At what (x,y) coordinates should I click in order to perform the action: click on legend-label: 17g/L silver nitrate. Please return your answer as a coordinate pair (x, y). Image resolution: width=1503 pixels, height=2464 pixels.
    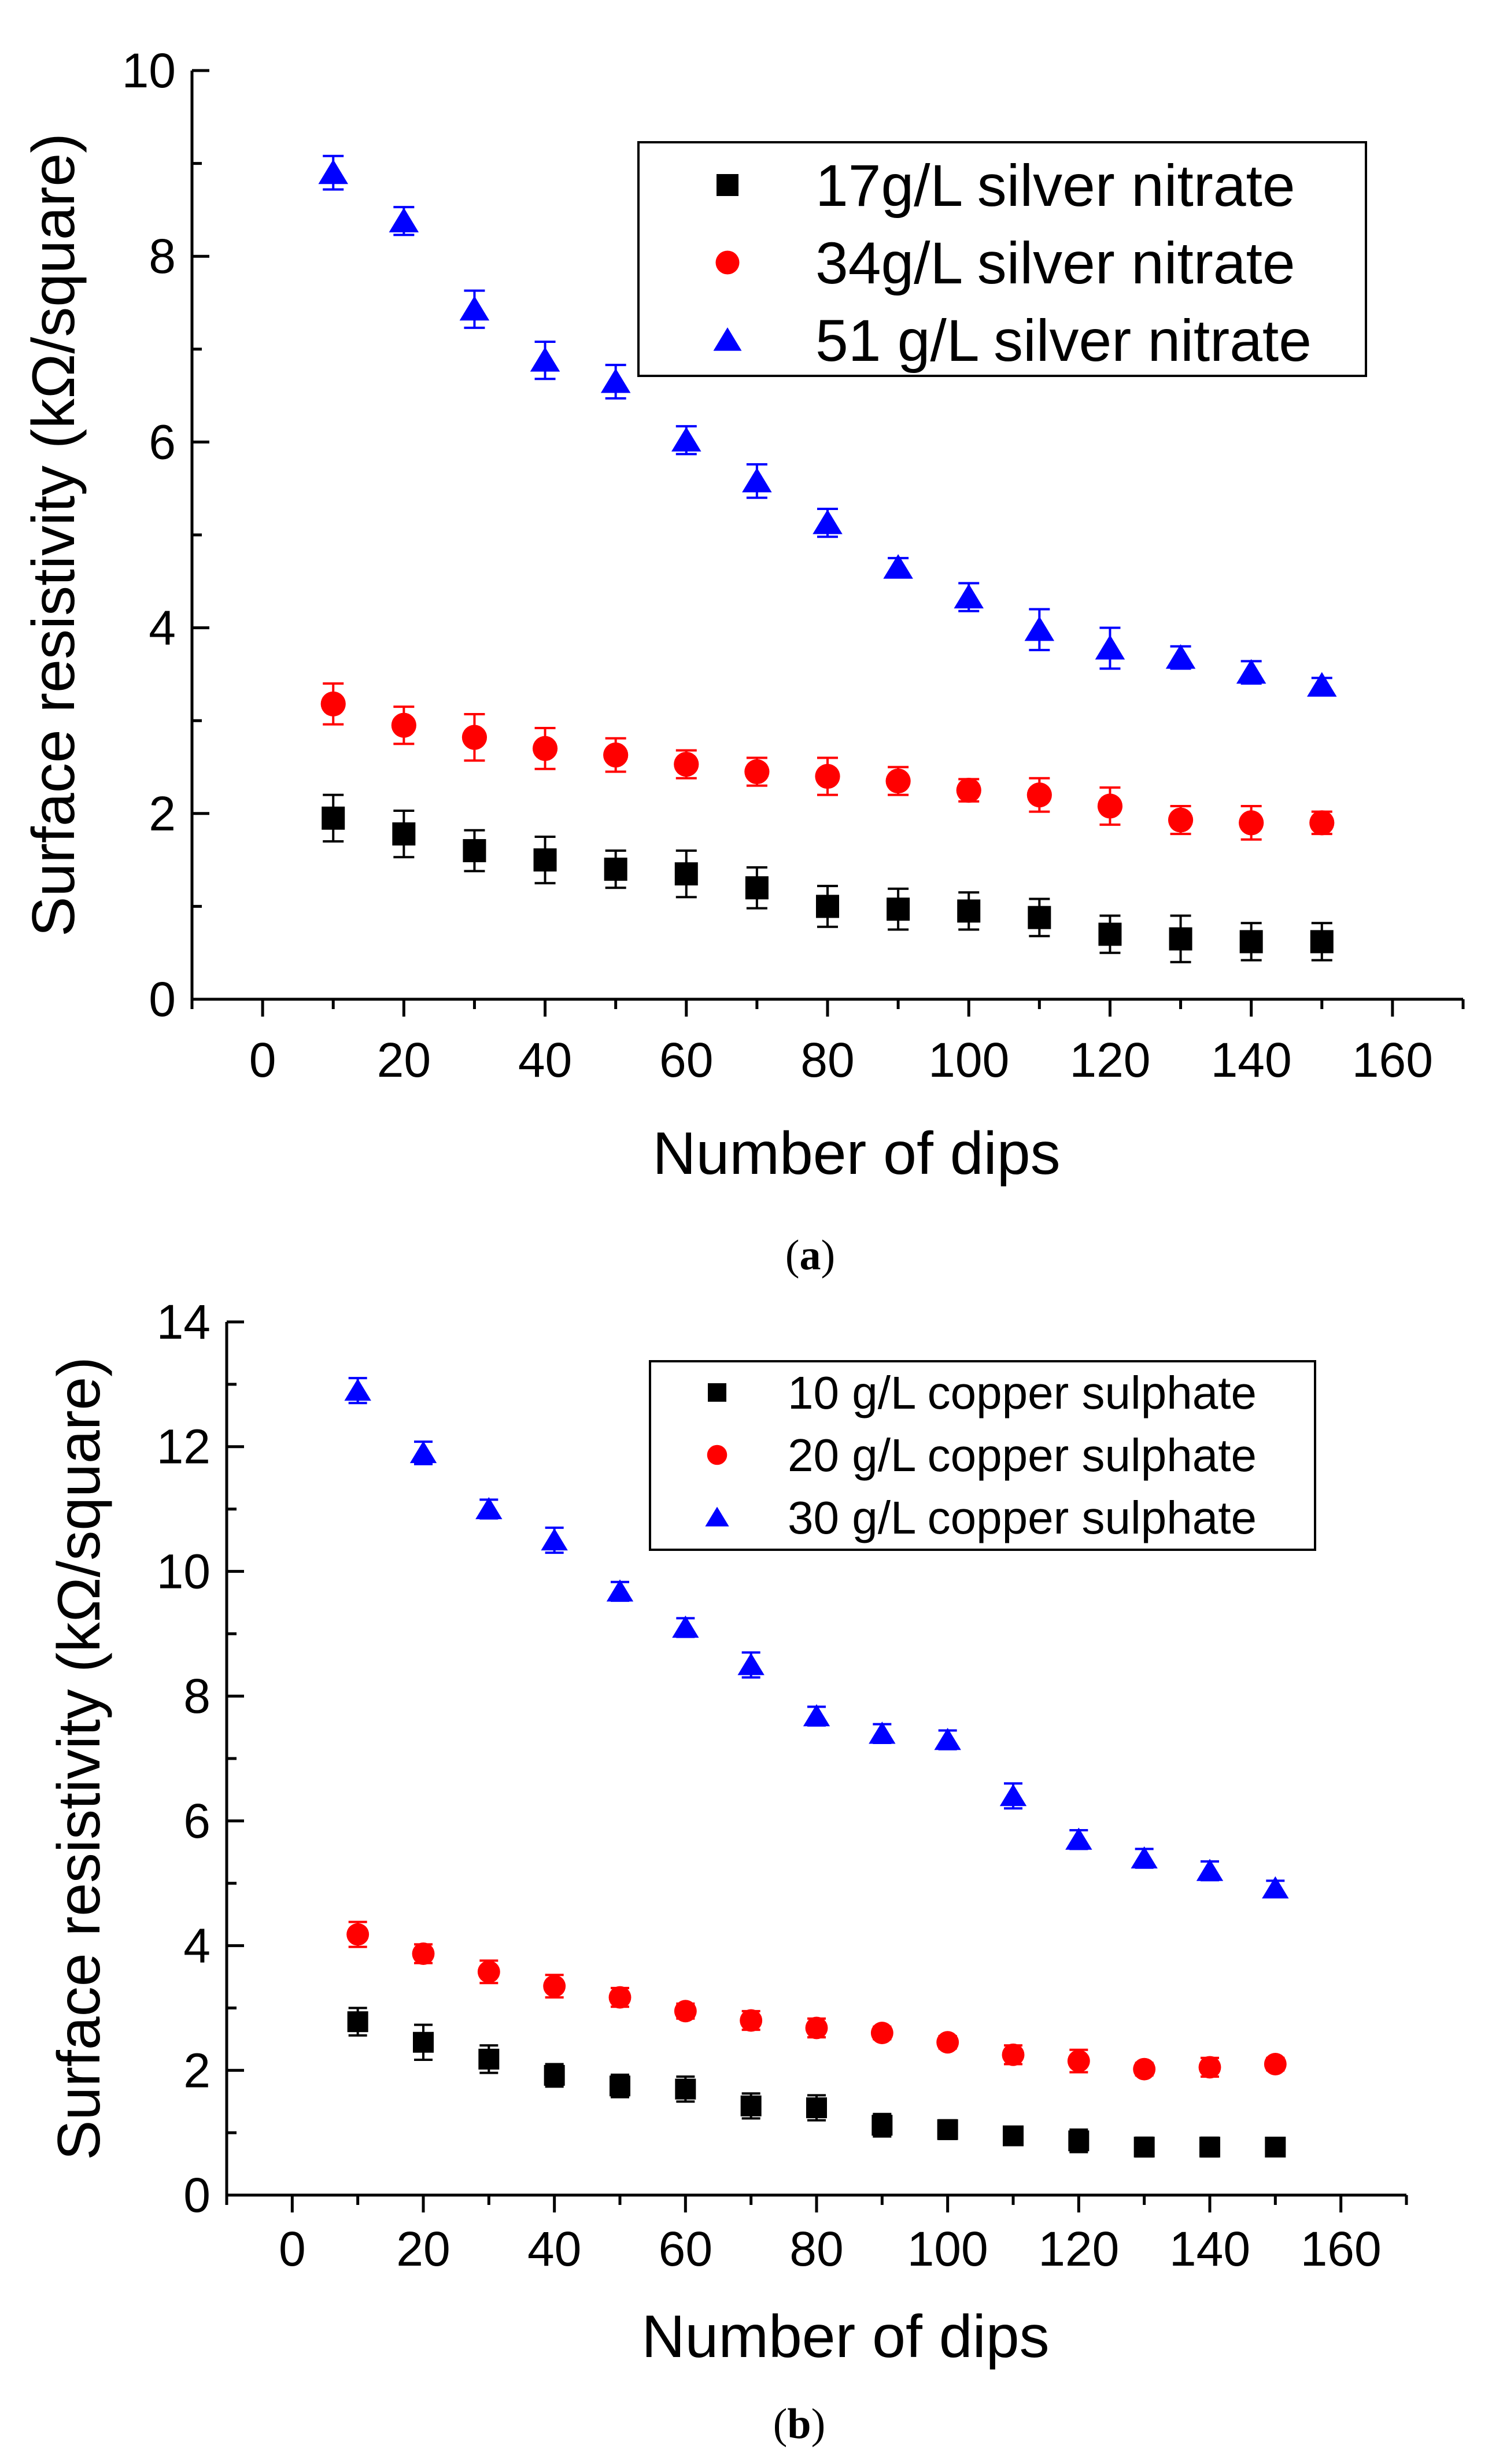
    Looking at the image, I should click on (1055, 186).